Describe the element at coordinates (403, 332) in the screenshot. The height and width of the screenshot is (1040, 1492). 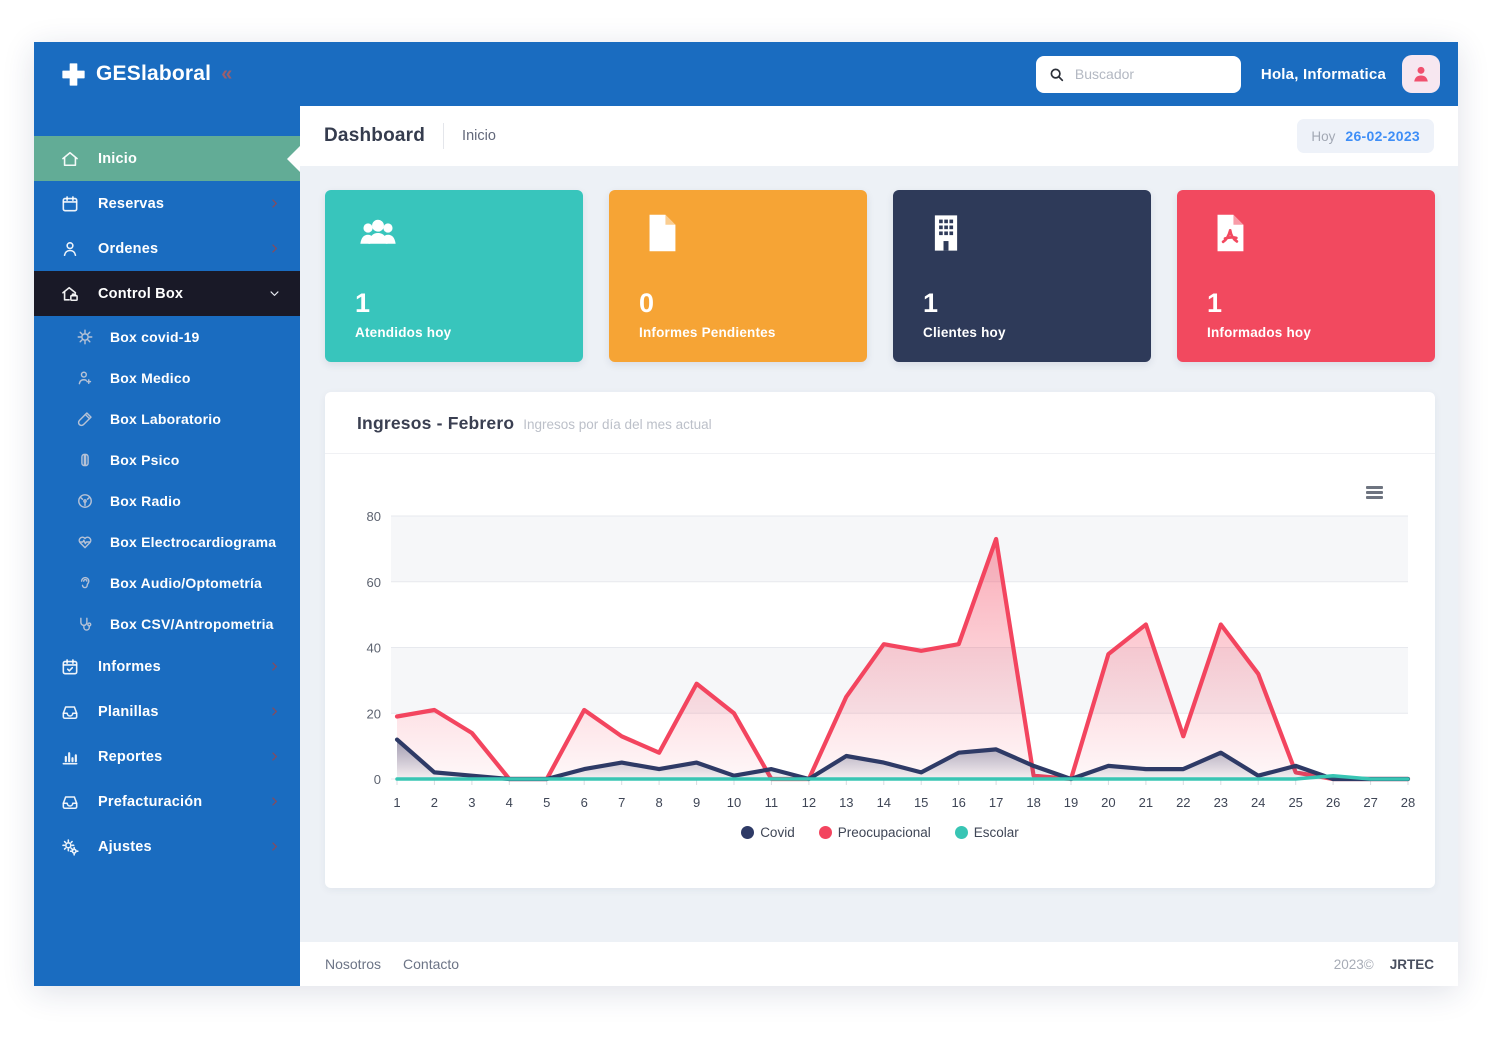
I see `stat-label: Atendidos hoy` at that location.